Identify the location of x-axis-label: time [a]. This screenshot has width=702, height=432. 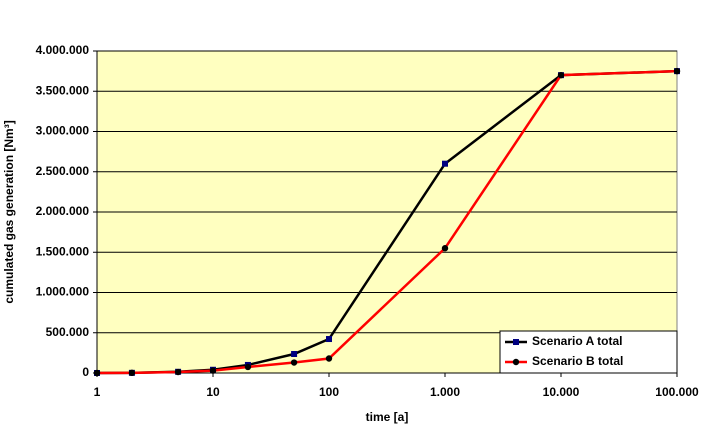
(387, 417).